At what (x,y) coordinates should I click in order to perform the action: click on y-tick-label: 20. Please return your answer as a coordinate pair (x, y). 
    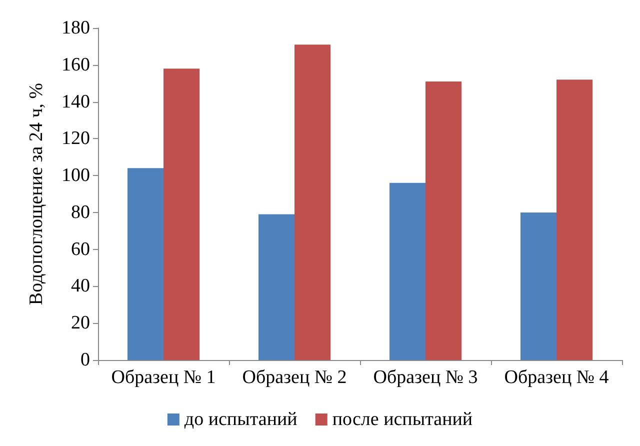
    Looking at the image, I should click on (80, 323).